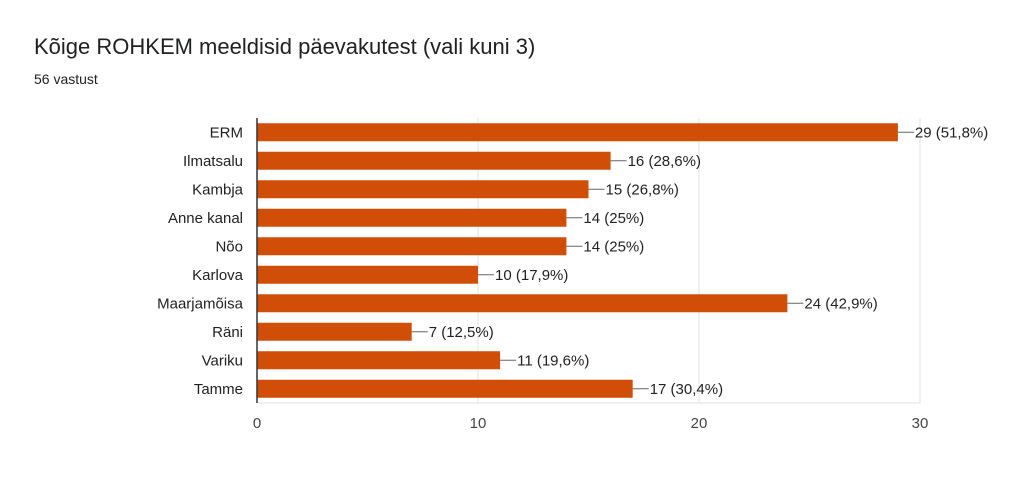 The image size is (1024, 487). Describe the element at coordinates (920, 423) in the screenshot. I see `x-tick-label: 30` at that location.